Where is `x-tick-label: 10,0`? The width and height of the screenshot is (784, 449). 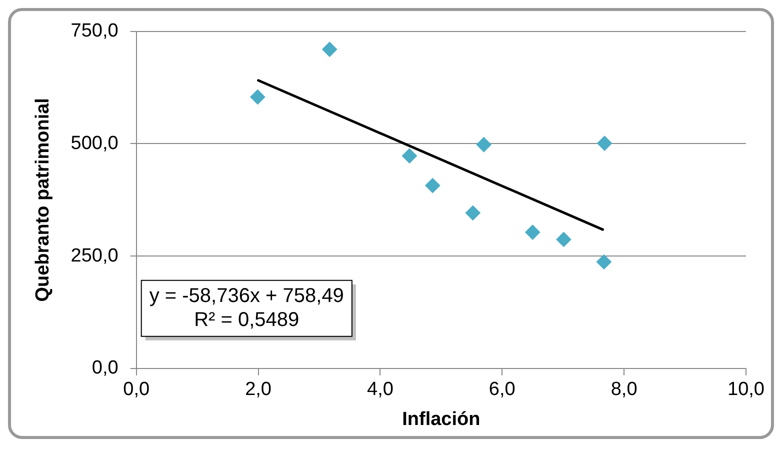 x-tick-label: 10,0 is located at coordinates (746, 389).